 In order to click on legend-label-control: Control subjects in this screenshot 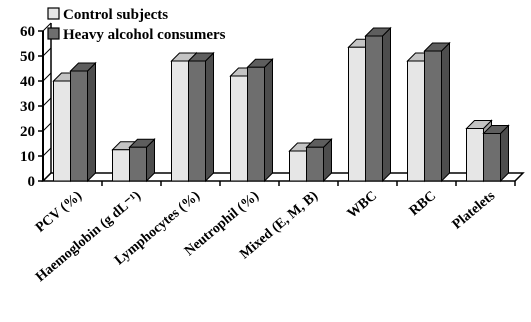, I will do `click(115, 15)`.